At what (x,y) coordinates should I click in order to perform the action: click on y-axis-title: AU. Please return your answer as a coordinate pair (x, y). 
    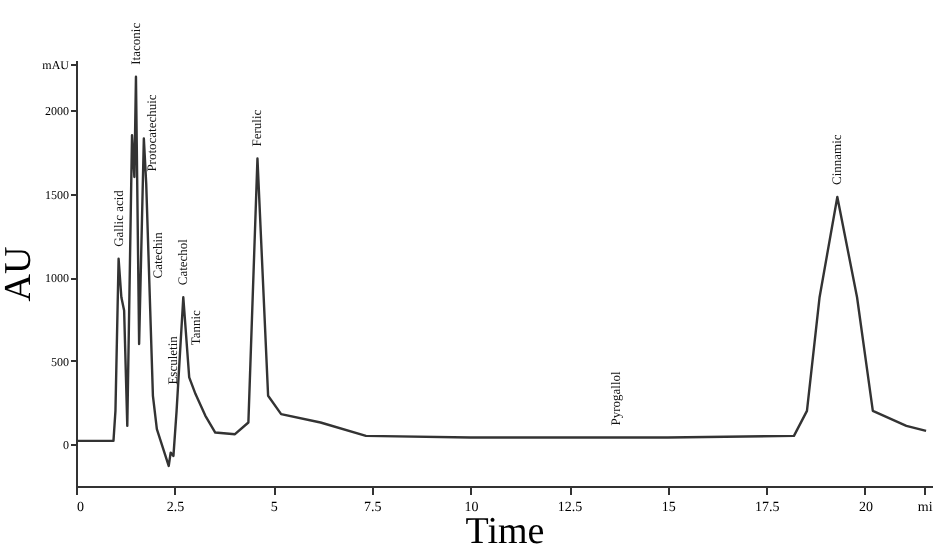
    Looking at the image, I should click on (20, 274).